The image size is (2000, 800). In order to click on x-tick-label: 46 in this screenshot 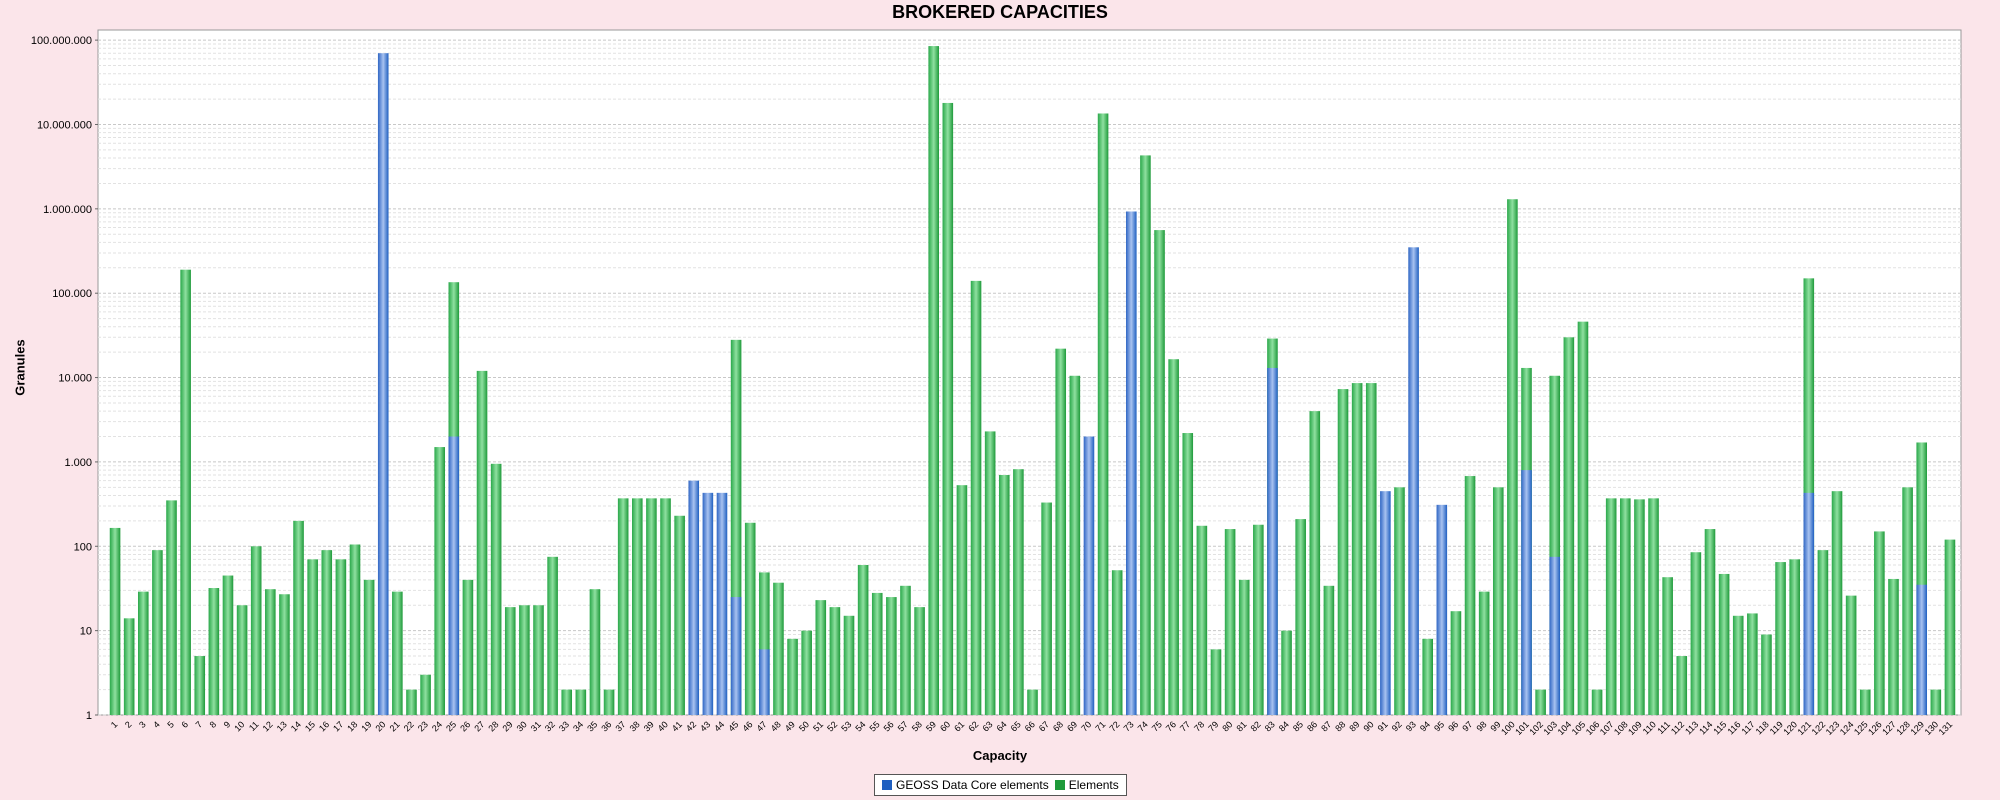, I will do `click(747, 726)`.